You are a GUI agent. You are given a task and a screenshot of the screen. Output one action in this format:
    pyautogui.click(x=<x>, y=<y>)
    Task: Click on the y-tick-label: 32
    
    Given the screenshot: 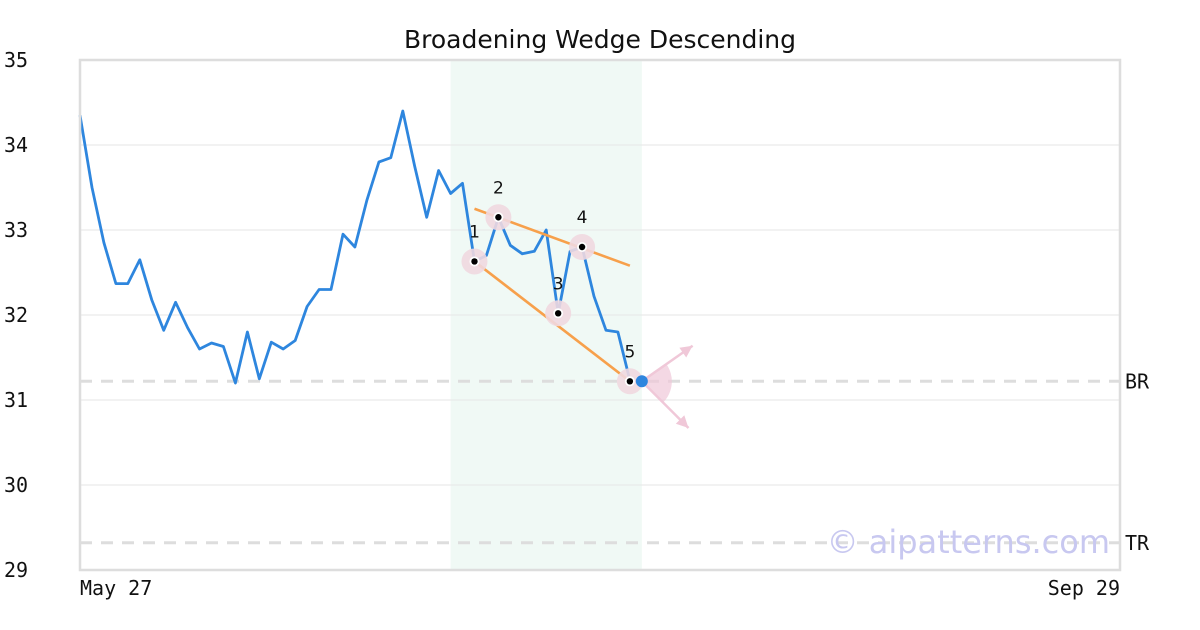 What is the action you would take?
    pyautogui.click(x=16, y=315)
    